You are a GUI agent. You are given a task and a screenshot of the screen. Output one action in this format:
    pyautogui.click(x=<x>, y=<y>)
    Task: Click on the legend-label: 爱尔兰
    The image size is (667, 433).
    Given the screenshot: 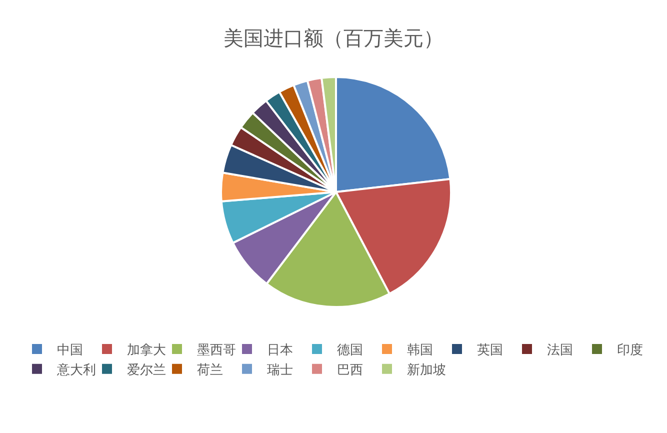 What is the action you would take?
    pyautogui.click(x=146, y=370)
    